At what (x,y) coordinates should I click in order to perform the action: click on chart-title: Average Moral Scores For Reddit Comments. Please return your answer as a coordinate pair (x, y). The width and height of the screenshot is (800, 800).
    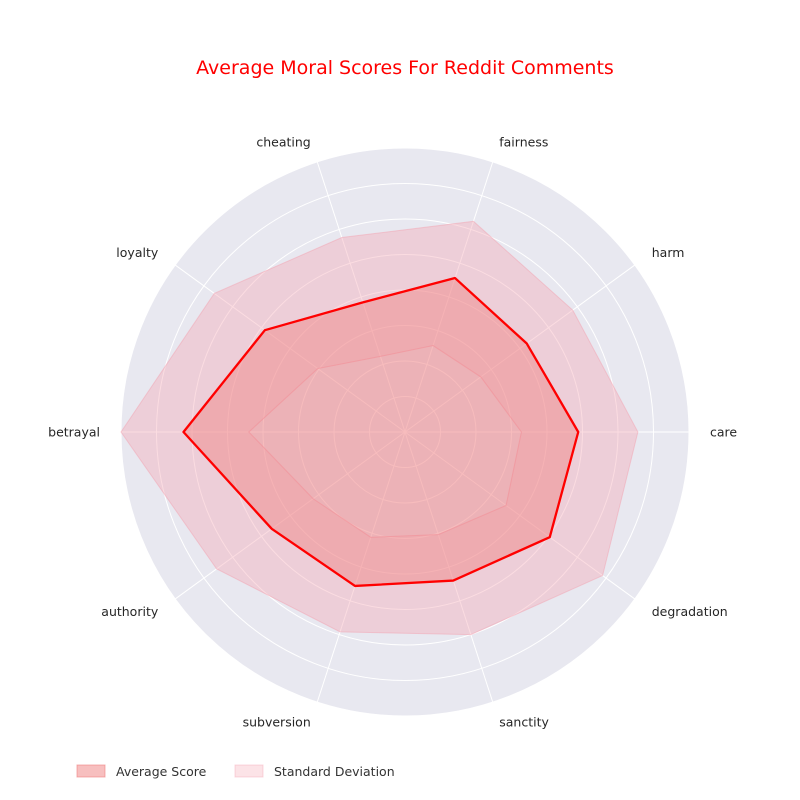
    Looking at the image, I should click on (405, 68).